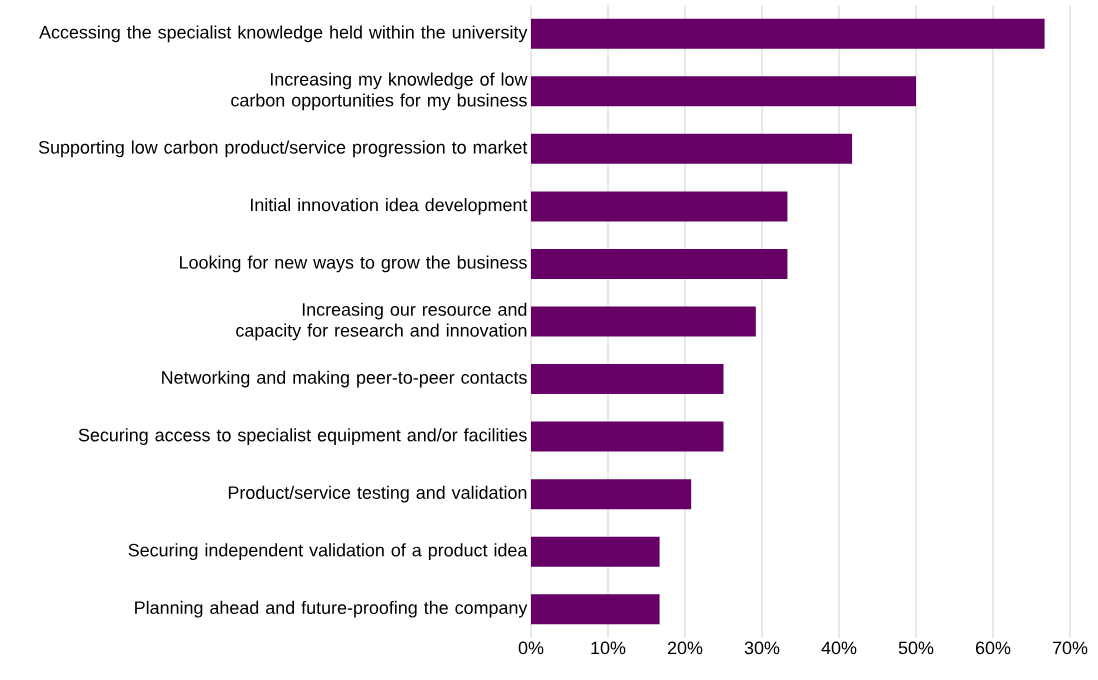  I want to click on x-tick-label: 10%, so click(608, 648).